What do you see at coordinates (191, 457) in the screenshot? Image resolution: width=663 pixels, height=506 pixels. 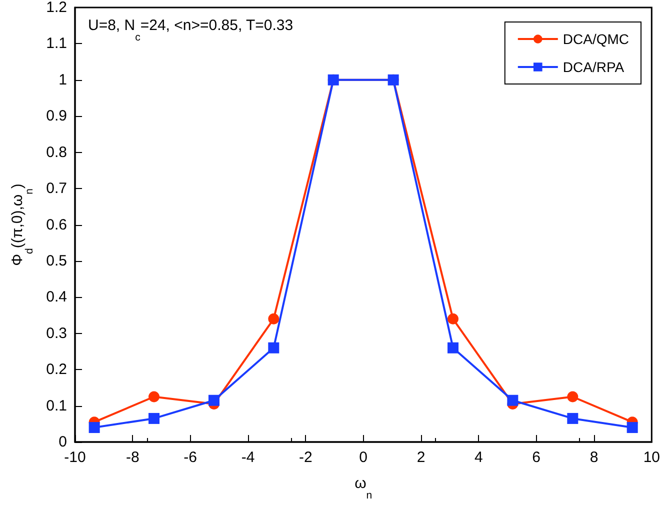 I see `x-tick-label: -6` at bounding box center [191, 457].